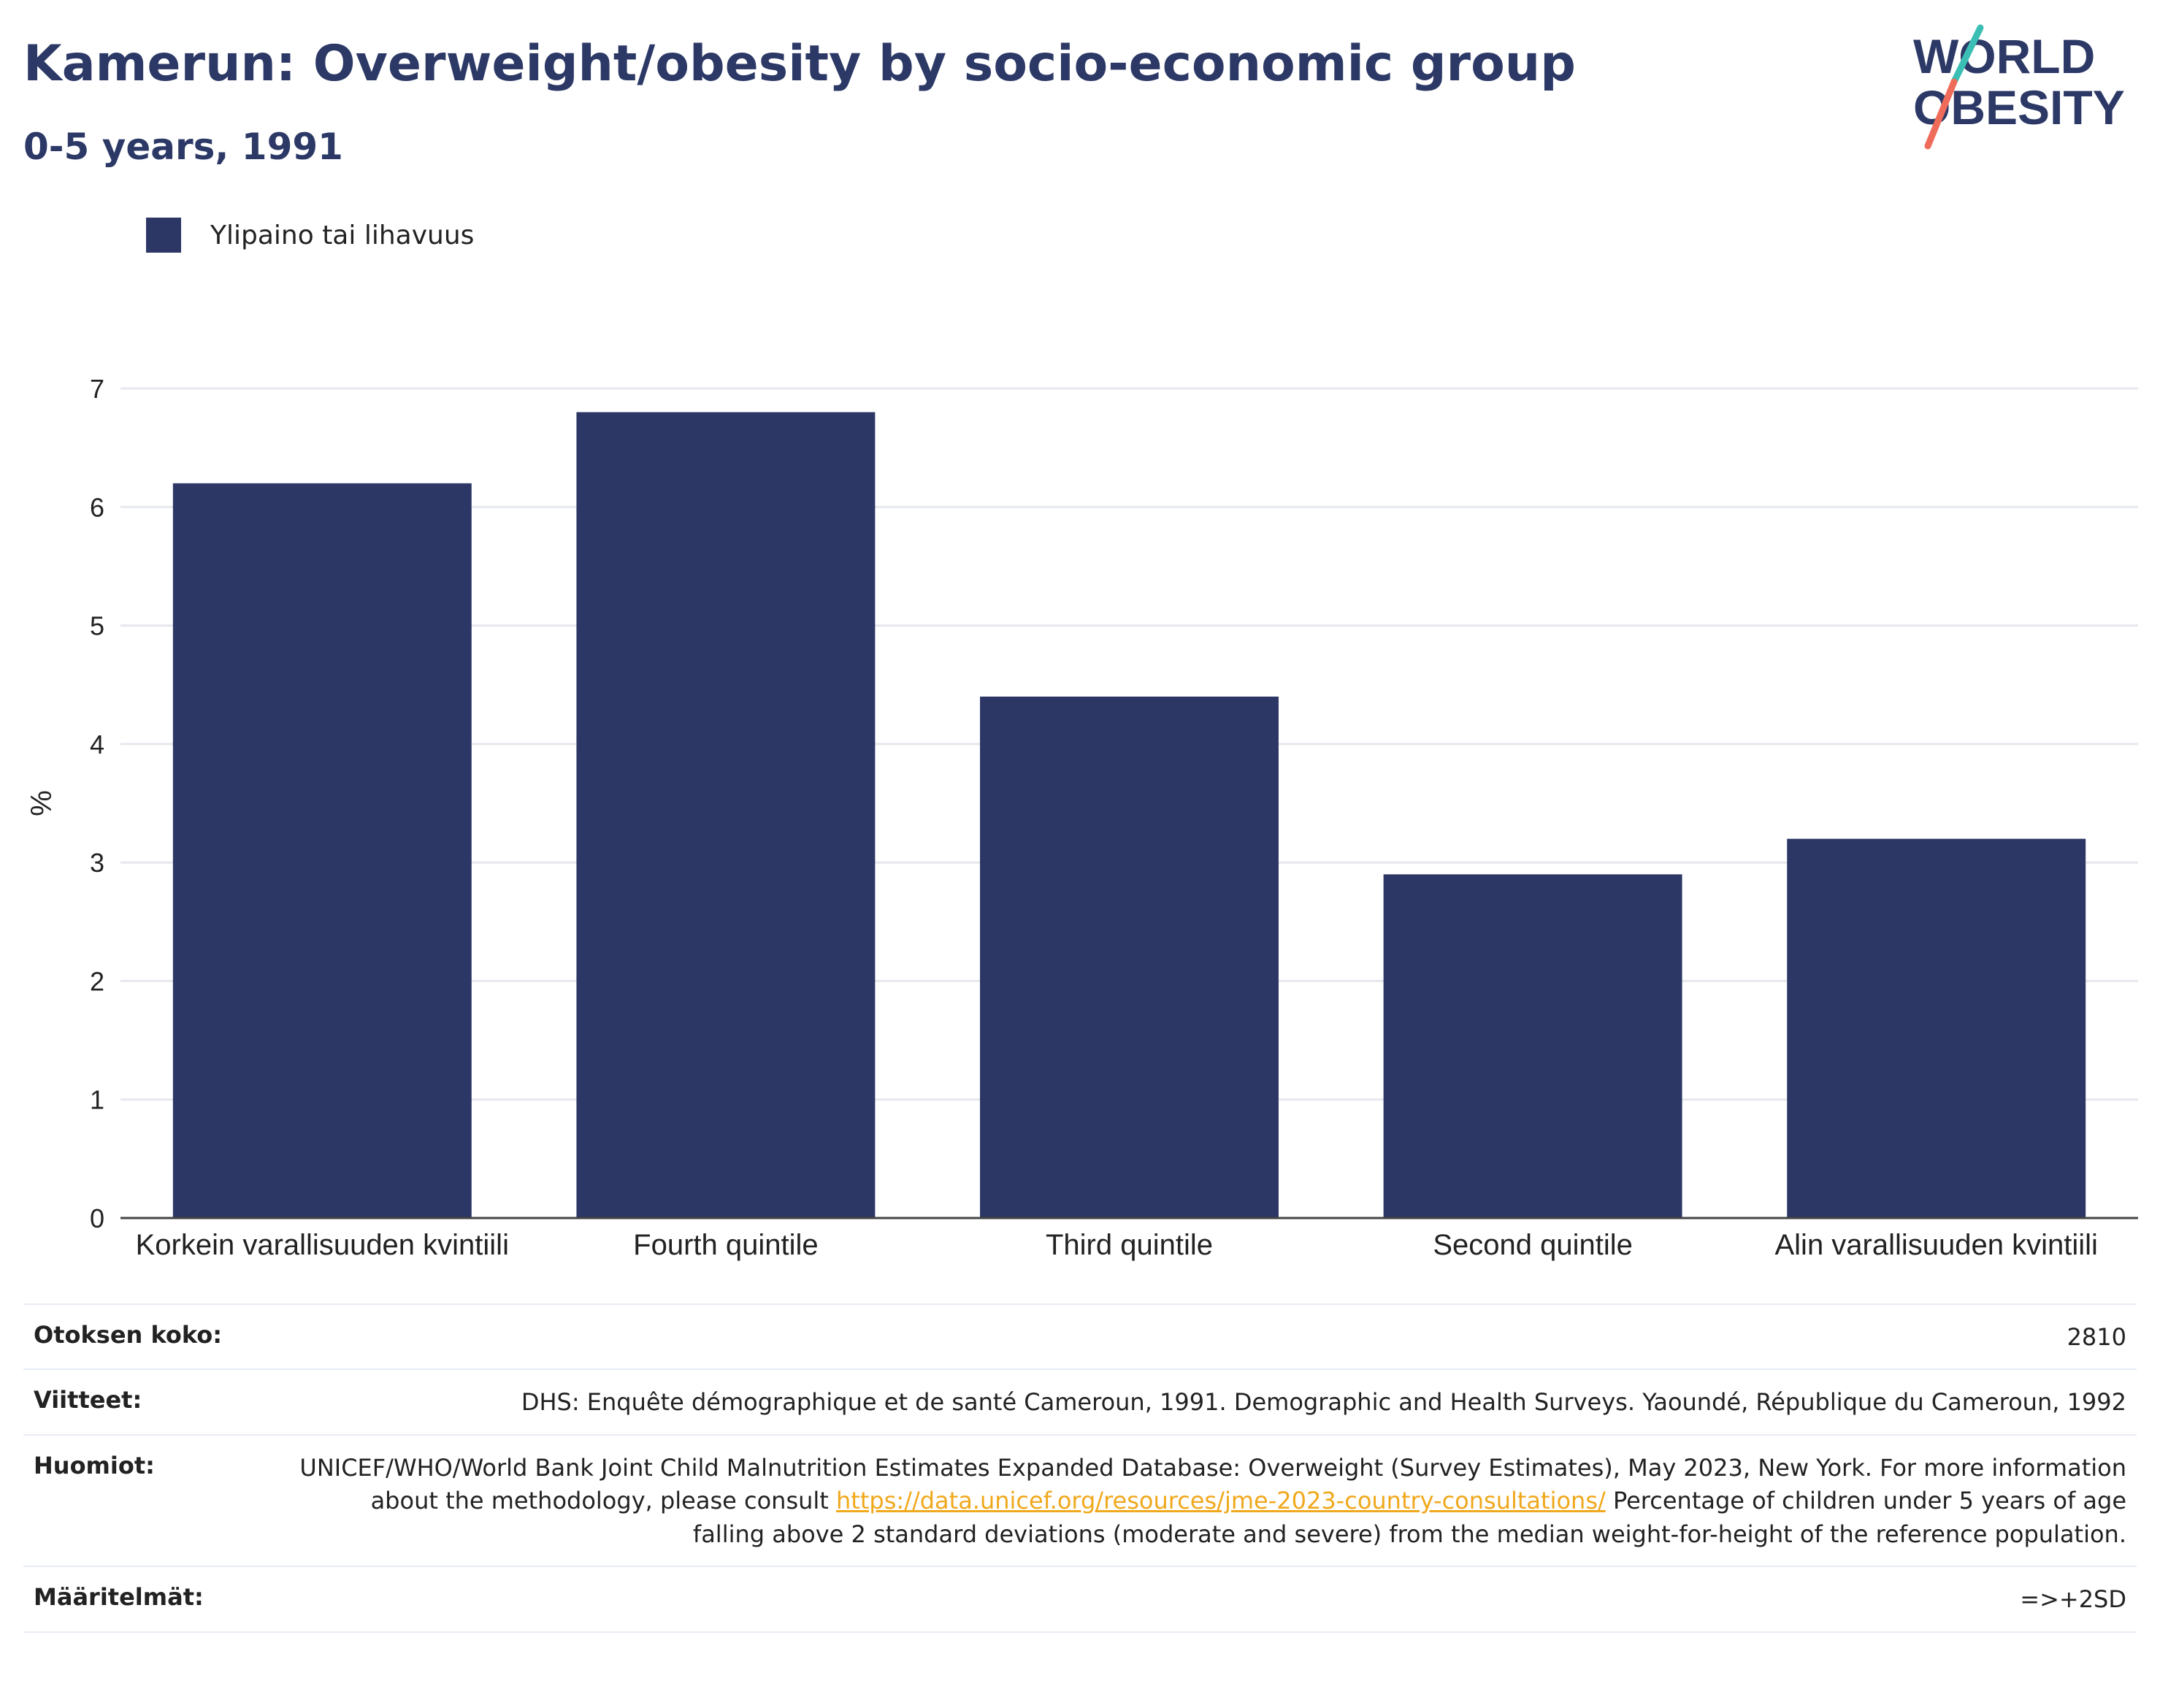  I want to click on logo-slash-bottom, so click(1941, 114).